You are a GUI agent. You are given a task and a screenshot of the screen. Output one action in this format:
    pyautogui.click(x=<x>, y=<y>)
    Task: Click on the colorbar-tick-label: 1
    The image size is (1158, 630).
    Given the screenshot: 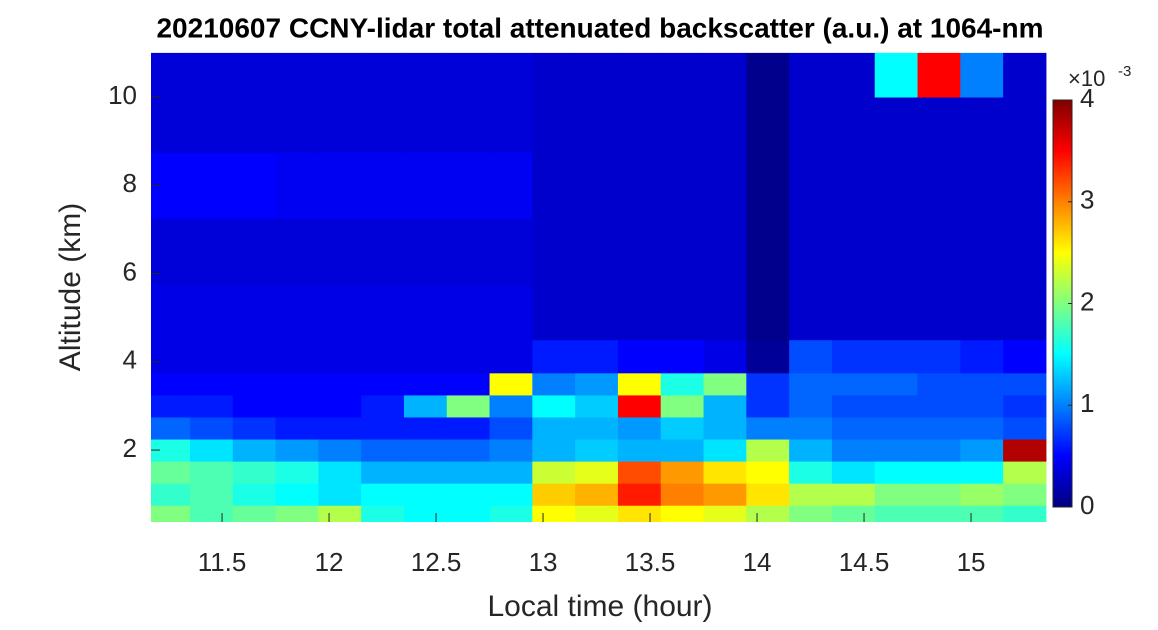 What is the action you would take?
    pyautogui.click(x=1087, y=403)
    